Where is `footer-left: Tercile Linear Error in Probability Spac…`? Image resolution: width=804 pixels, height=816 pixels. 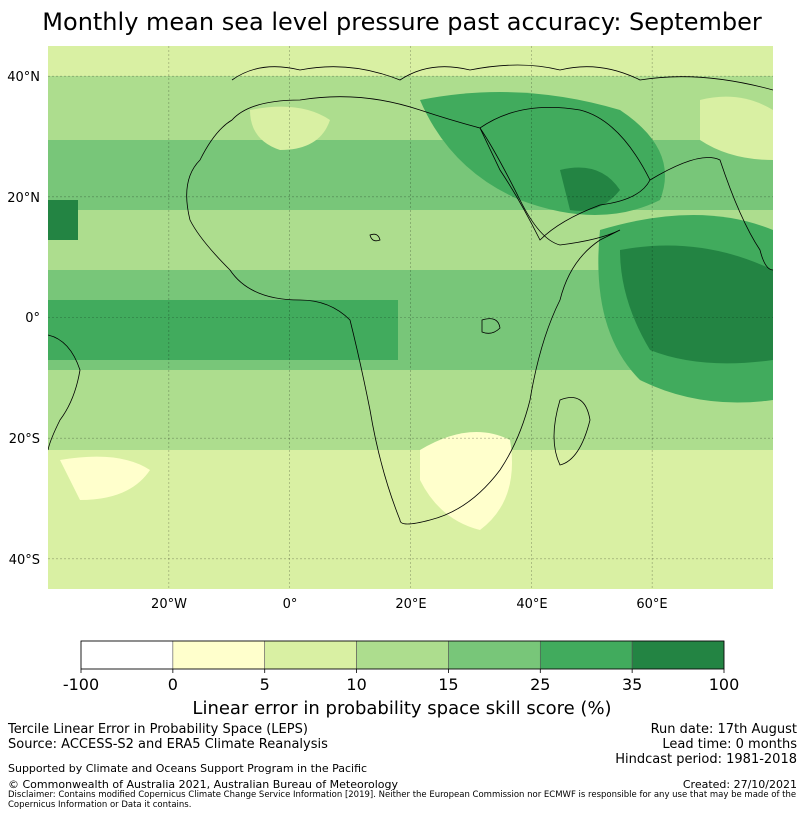 footer-left: Tercile Linear Error in Probability Spac… is located at coordinates (168, 737).